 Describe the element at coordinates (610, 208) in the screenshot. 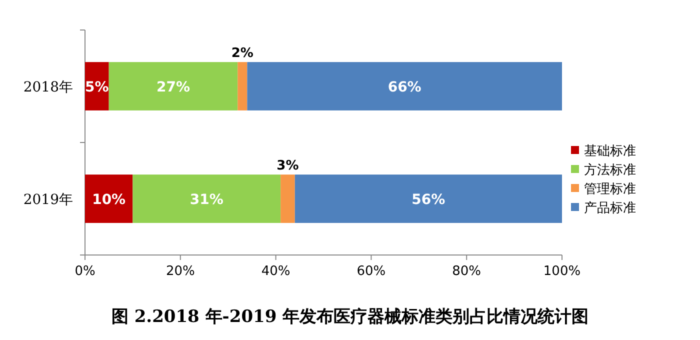

I see `legend-label: 产品标准` at that location.